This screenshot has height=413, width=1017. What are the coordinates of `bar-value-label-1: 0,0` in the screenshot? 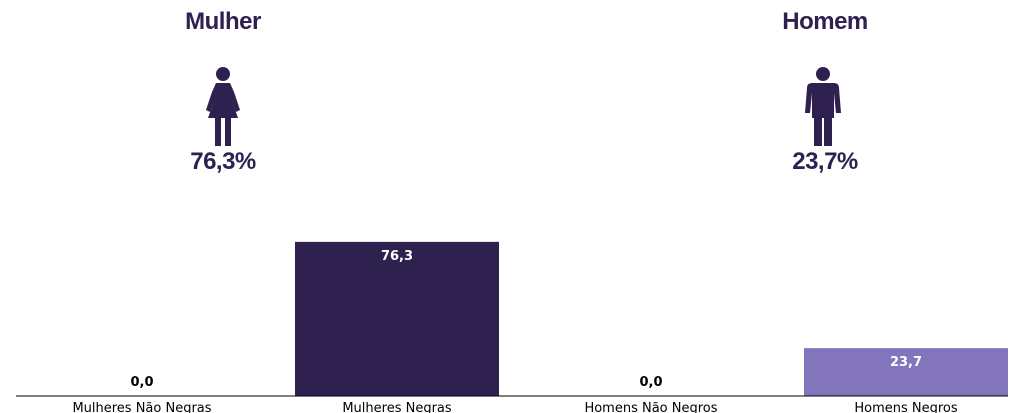 It's located at (141, 382).